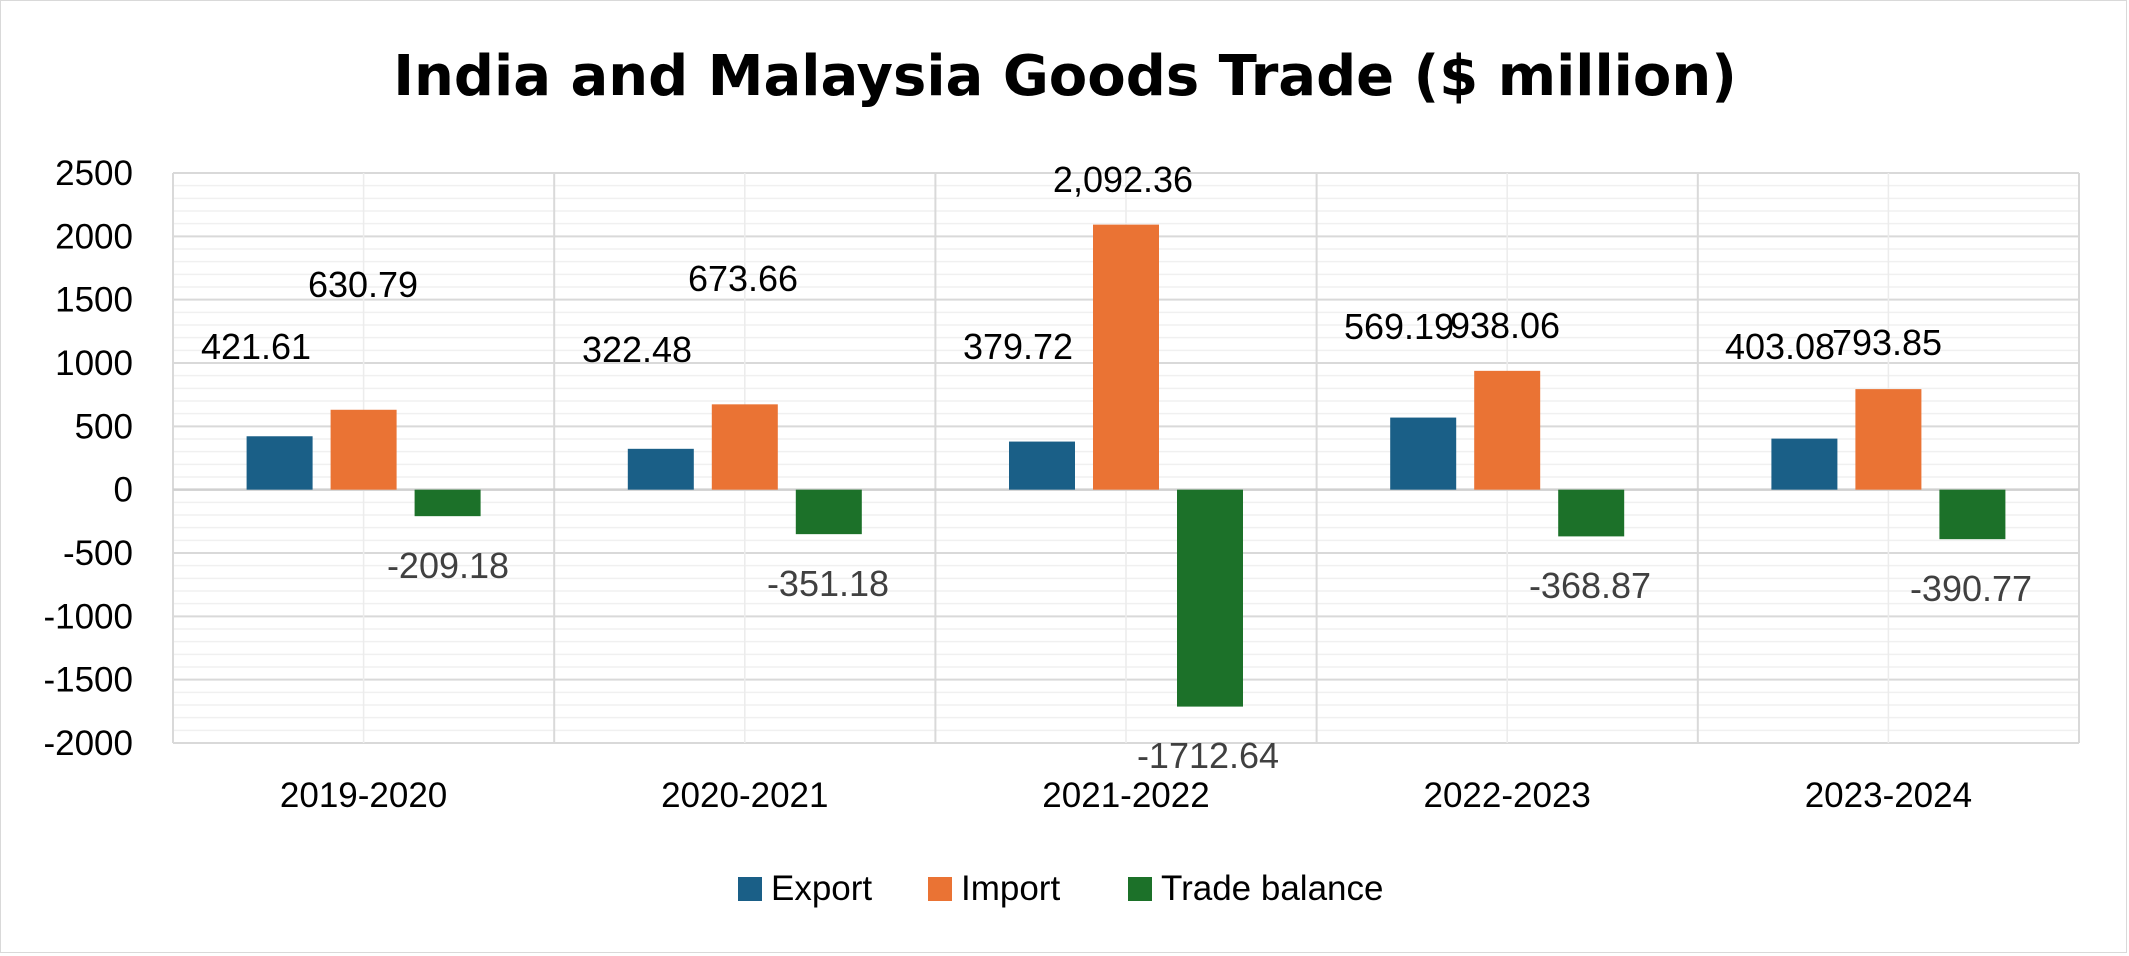 Image resolution: width=2129 pixels, height=956 pixels. What do you see at coordinates (88, 743) in the screenshot?
I see `y-tick-label: -2000` at bounding box center [88, 743].